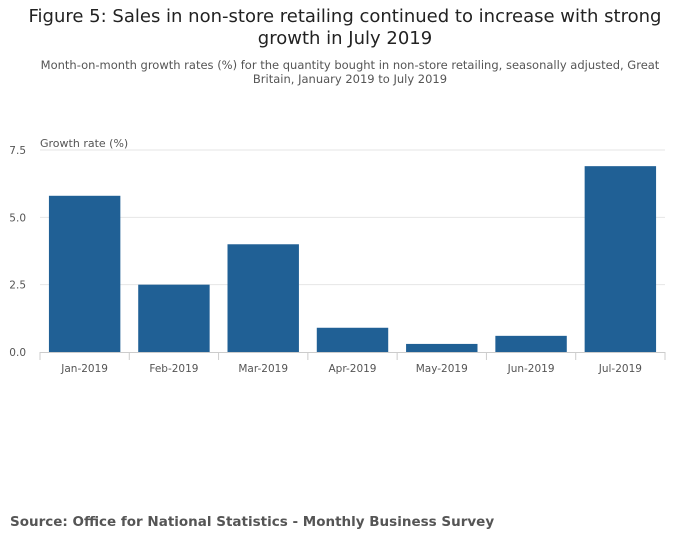  Describe the element at coordinates (442, 369) in the screenshot. I see `x-tick-label: May-2019` at that location.